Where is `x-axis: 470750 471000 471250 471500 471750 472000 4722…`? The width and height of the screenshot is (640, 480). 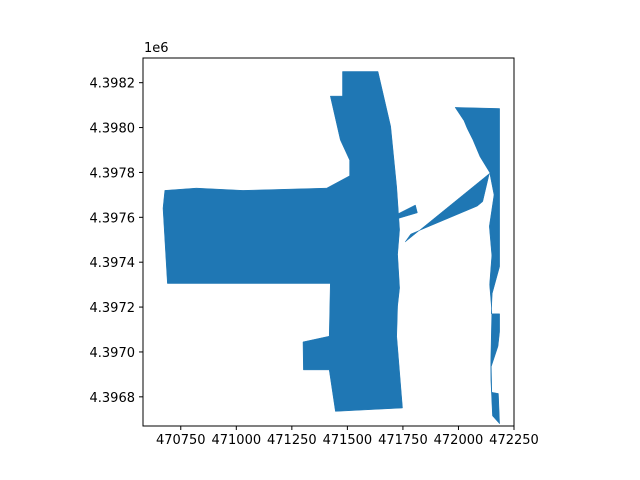 x-axis: 470750 471000 471250 471500 471750 472000 4722… is located at coordinates (347, 437).